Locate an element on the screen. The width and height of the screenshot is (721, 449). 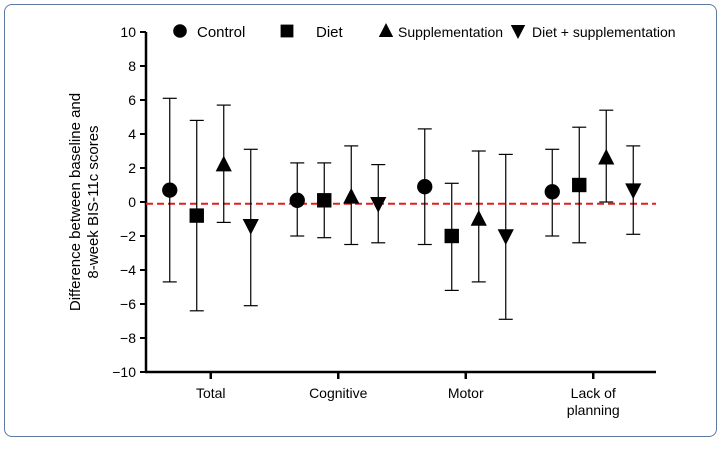
legend-marker-circle is located at coordinates (180, 31).